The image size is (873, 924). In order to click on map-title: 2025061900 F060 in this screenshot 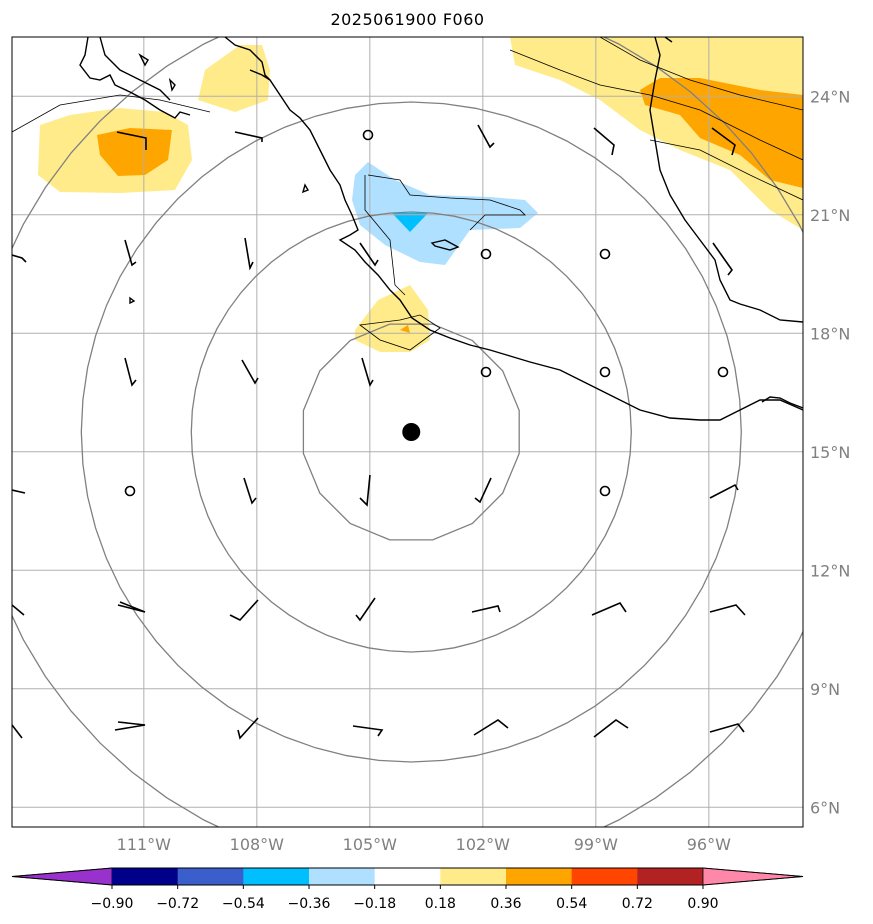, I will do `click(407, 19)`.